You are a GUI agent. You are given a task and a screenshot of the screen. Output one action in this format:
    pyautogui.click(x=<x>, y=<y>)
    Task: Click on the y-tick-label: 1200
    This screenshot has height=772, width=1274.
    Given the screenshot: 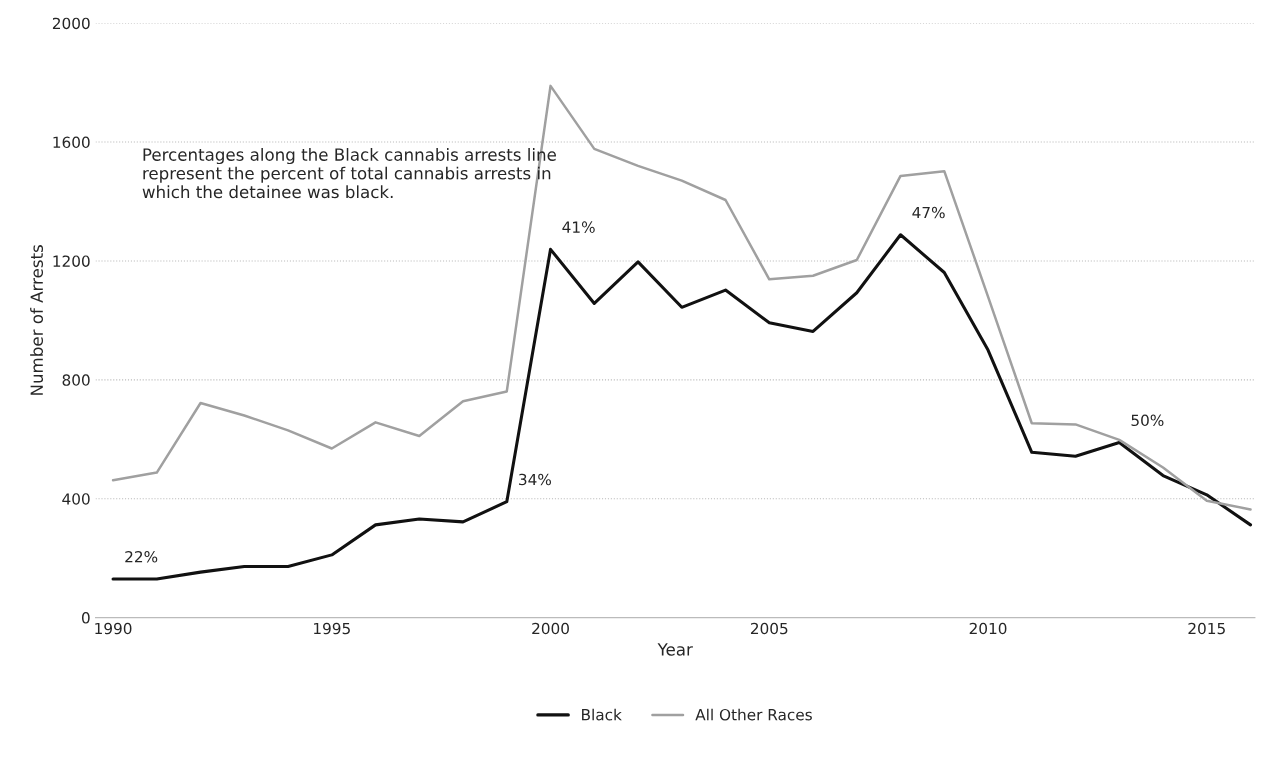 What is the action you would take?
    pyautogui.click(x=71, y=261)
    